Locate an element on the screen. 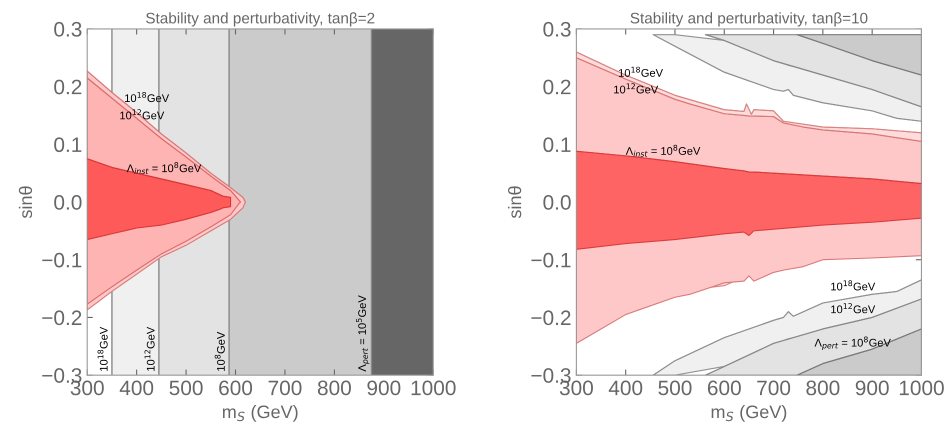 This screenshot has width=948, height=445. chart-title: Stability and perturbativity, tanβ=10 is located at coordinates (749, 19).